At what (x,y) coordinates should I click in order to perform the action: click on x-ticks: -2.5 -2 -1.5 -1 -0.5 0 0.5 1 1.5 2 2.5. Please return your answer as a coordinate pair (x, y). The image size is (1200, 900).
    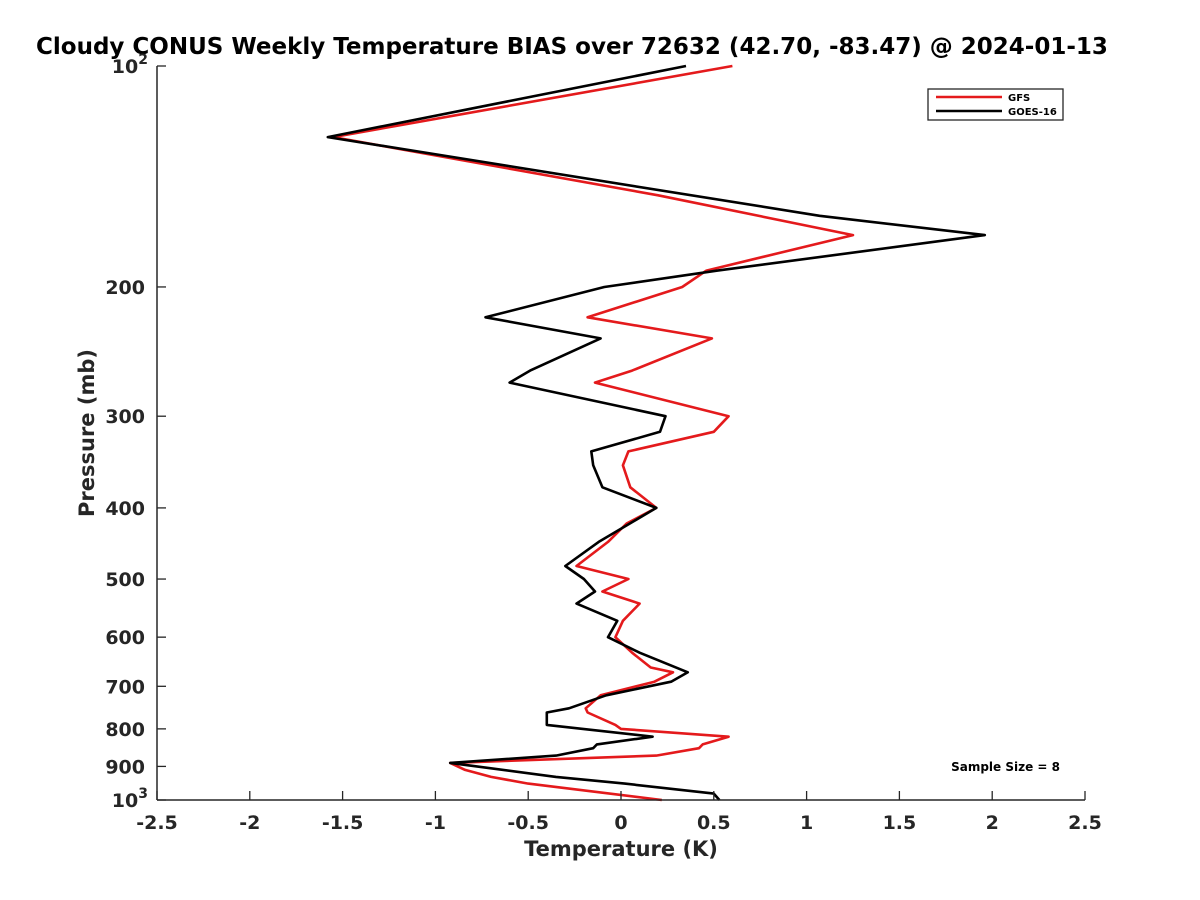
    Looking at the image, I should click on (619, 812).